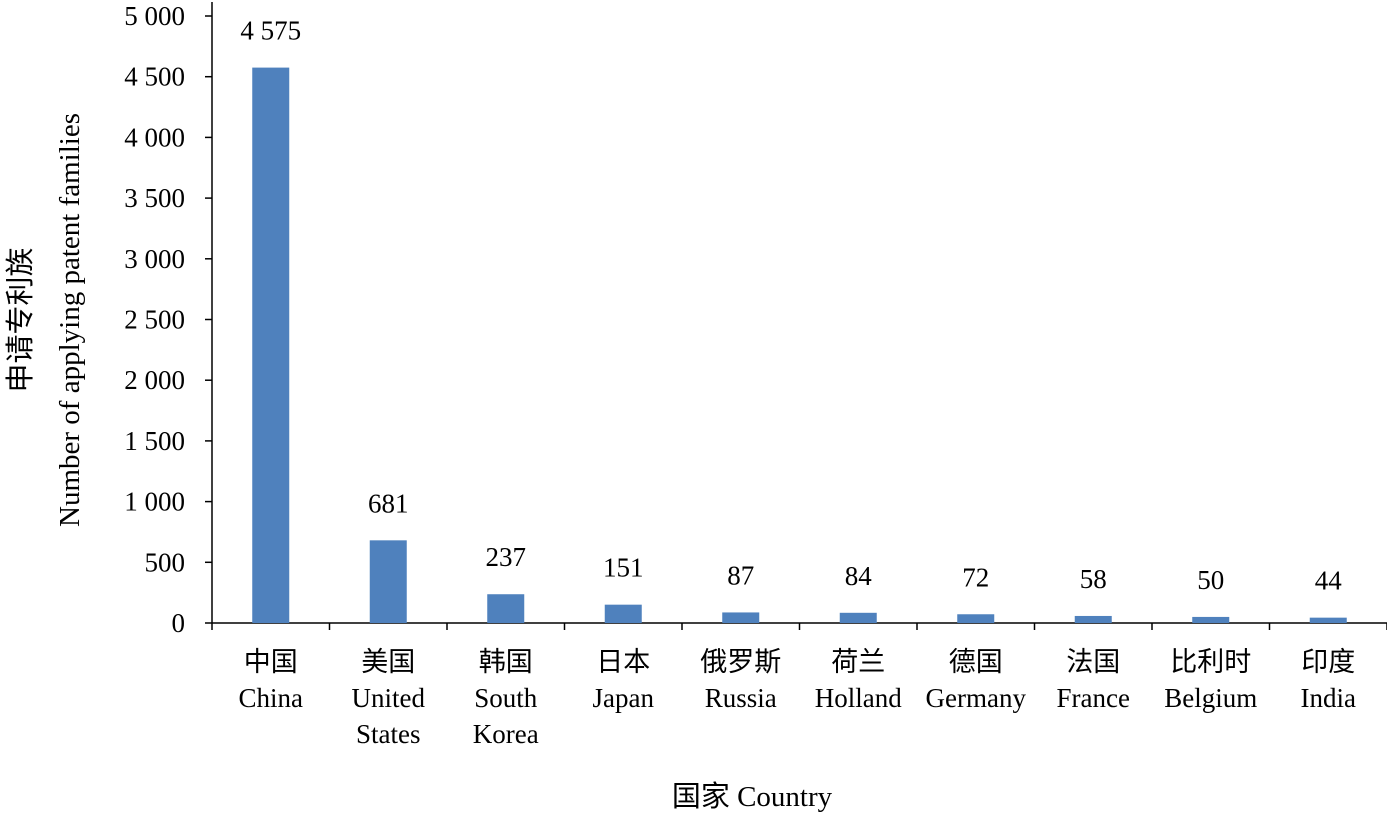 This screenshot has width=1387, height=816. What do you see at coordinates (1210, 580) in the screenshot?
I see `data-label: 50` at bounding box center [1210, 580].